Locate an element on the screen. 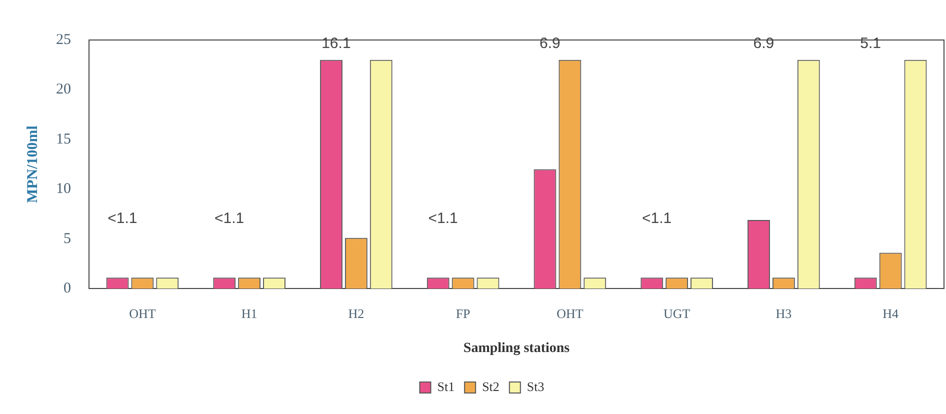 Image resolution: width=946 pixels, height=414 pixels. y-tick-label: 0 is located at coordinates (67, 288).